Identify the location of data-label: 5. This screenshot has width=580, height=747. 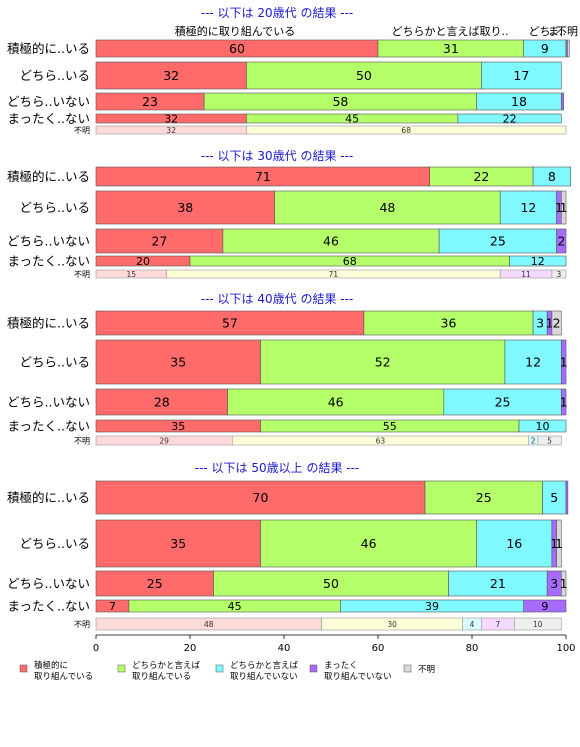
(554, 497).